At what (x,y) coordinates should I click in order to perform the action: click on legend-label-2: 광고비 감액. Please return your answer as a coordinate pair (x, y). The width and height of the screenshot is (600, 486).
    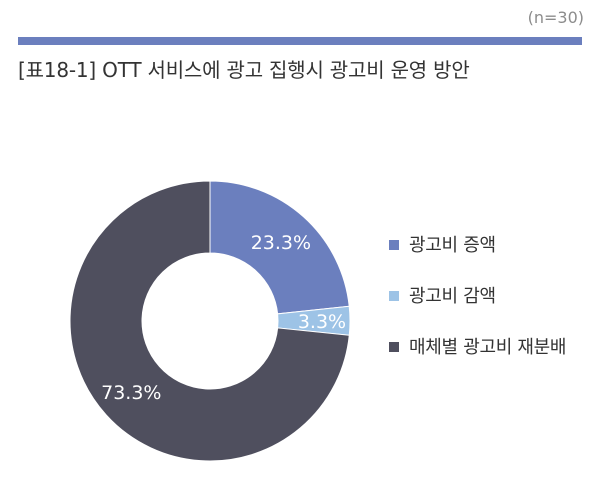
    Looking at the image, I should click on (452, 296).